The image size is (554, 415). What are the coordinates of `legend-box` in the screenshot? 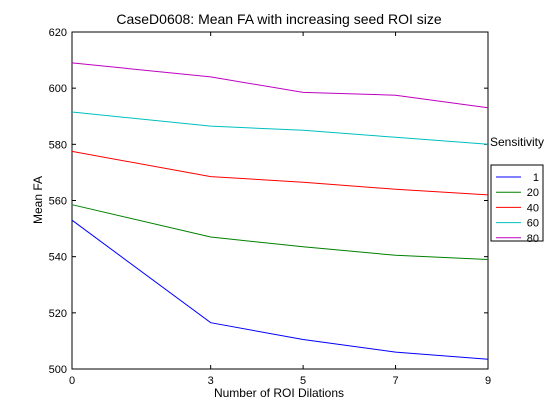 It's located at (517, 203).